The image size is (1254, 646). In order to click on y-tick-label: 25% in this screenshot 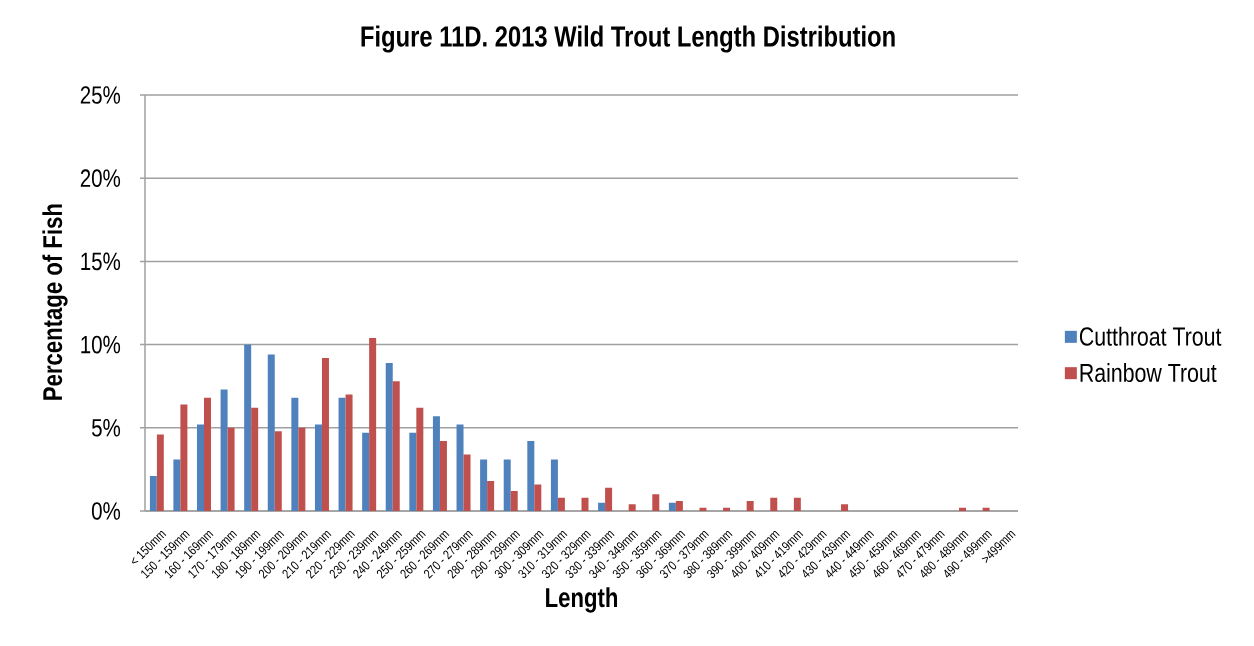, I will do `click(100, 95)`.